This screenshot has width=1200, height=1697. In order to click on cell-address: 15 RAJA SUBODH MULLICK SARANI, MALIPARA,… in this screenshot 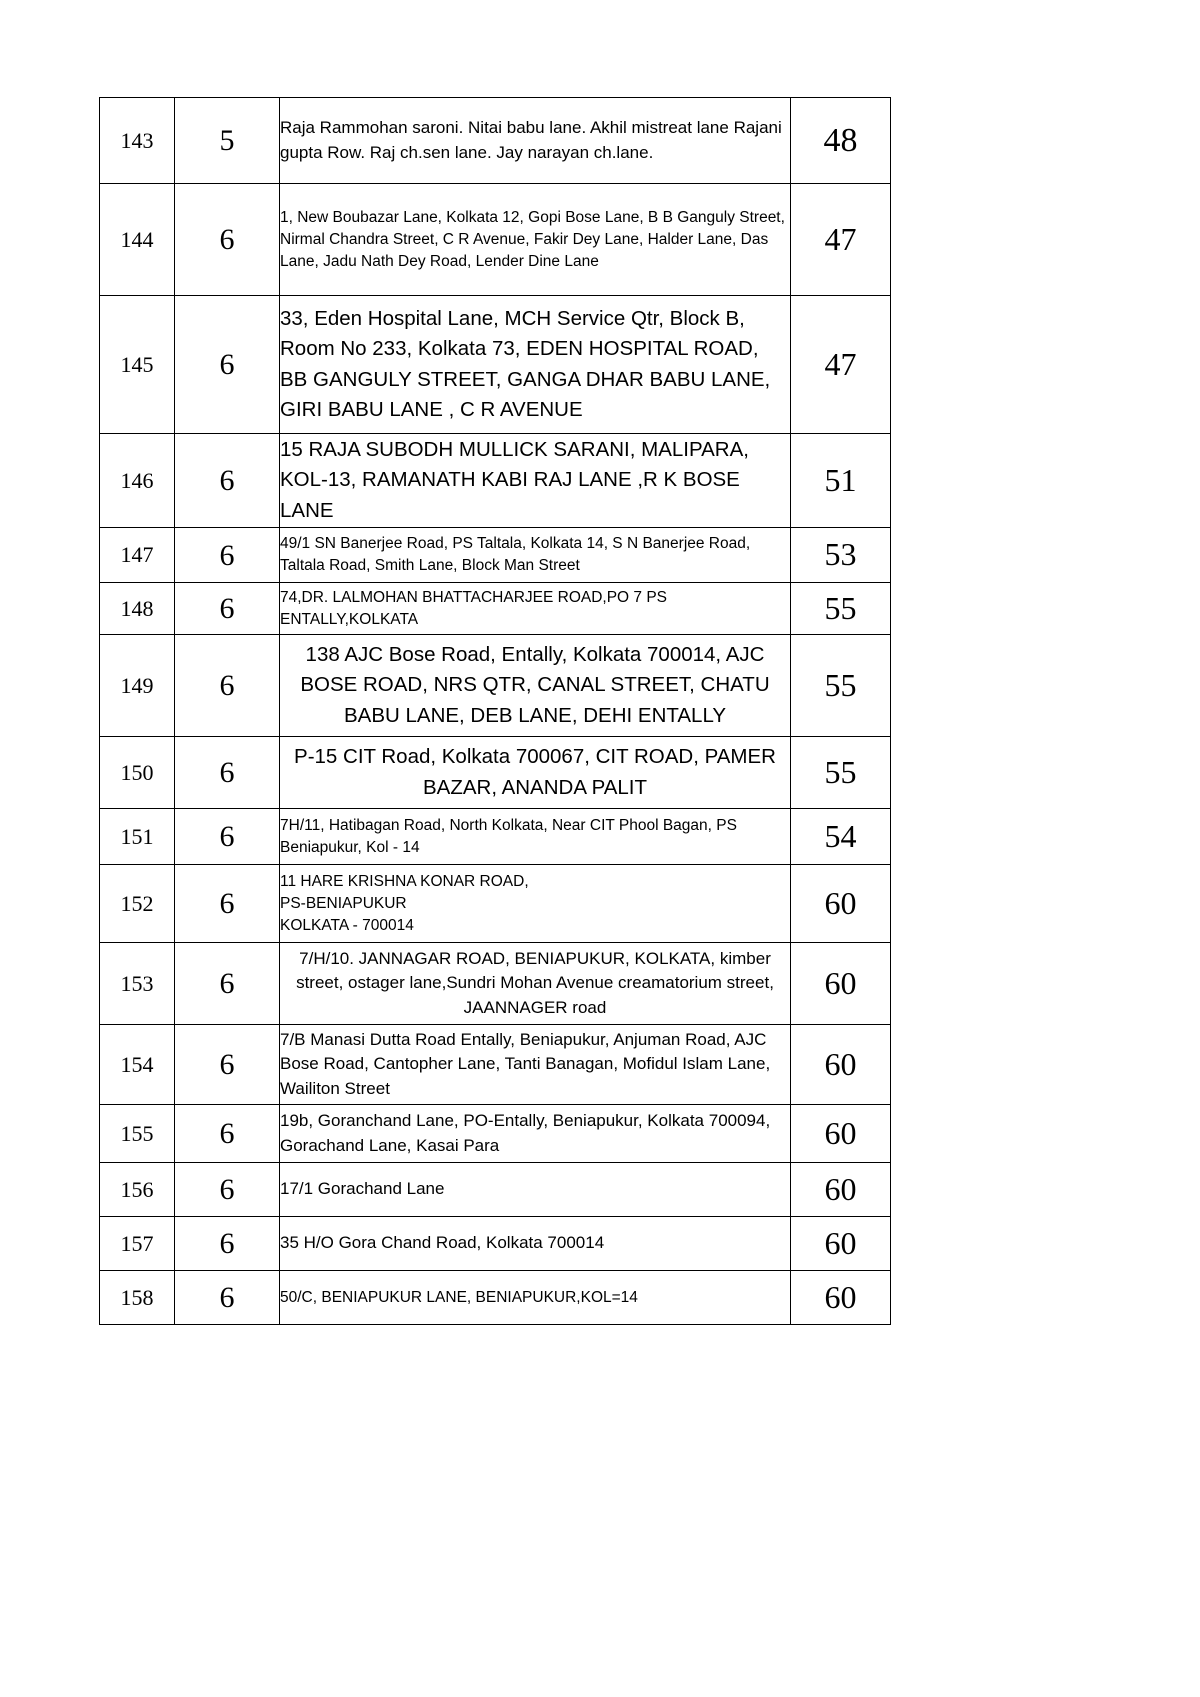, I will do `click(535, 480)`.